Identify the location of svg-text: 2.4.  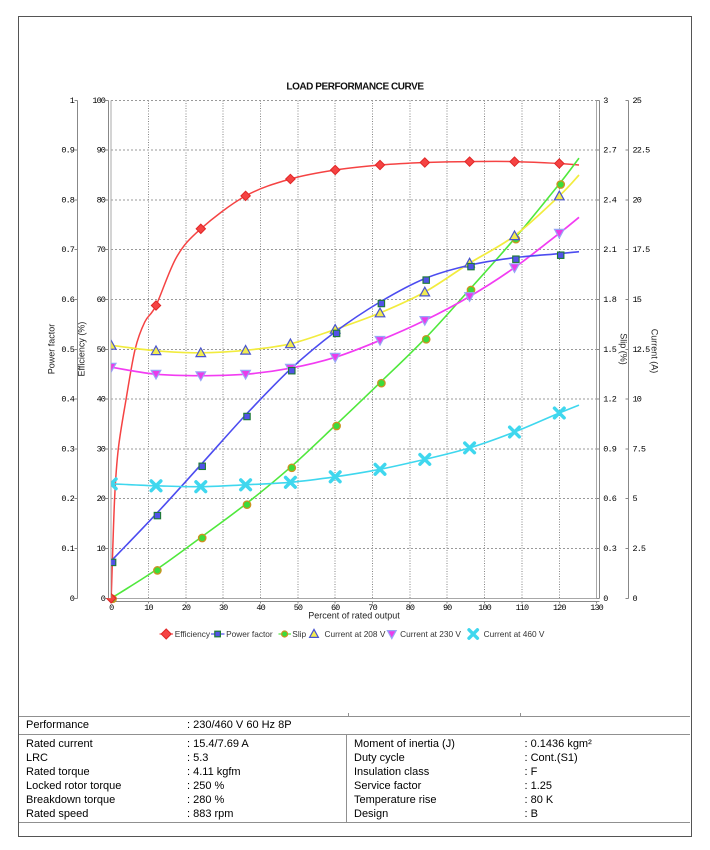
(609, 200).